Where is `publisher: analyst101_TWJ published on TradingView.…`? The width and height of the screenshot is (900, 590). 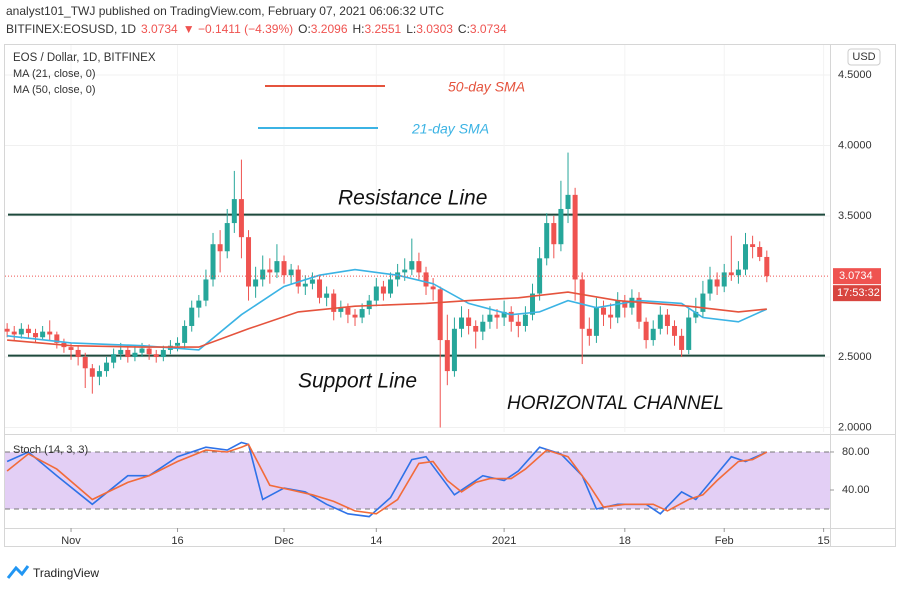 publisher: analyst101_TWJ published on TradingView.… is located at coordinates (225, 11).